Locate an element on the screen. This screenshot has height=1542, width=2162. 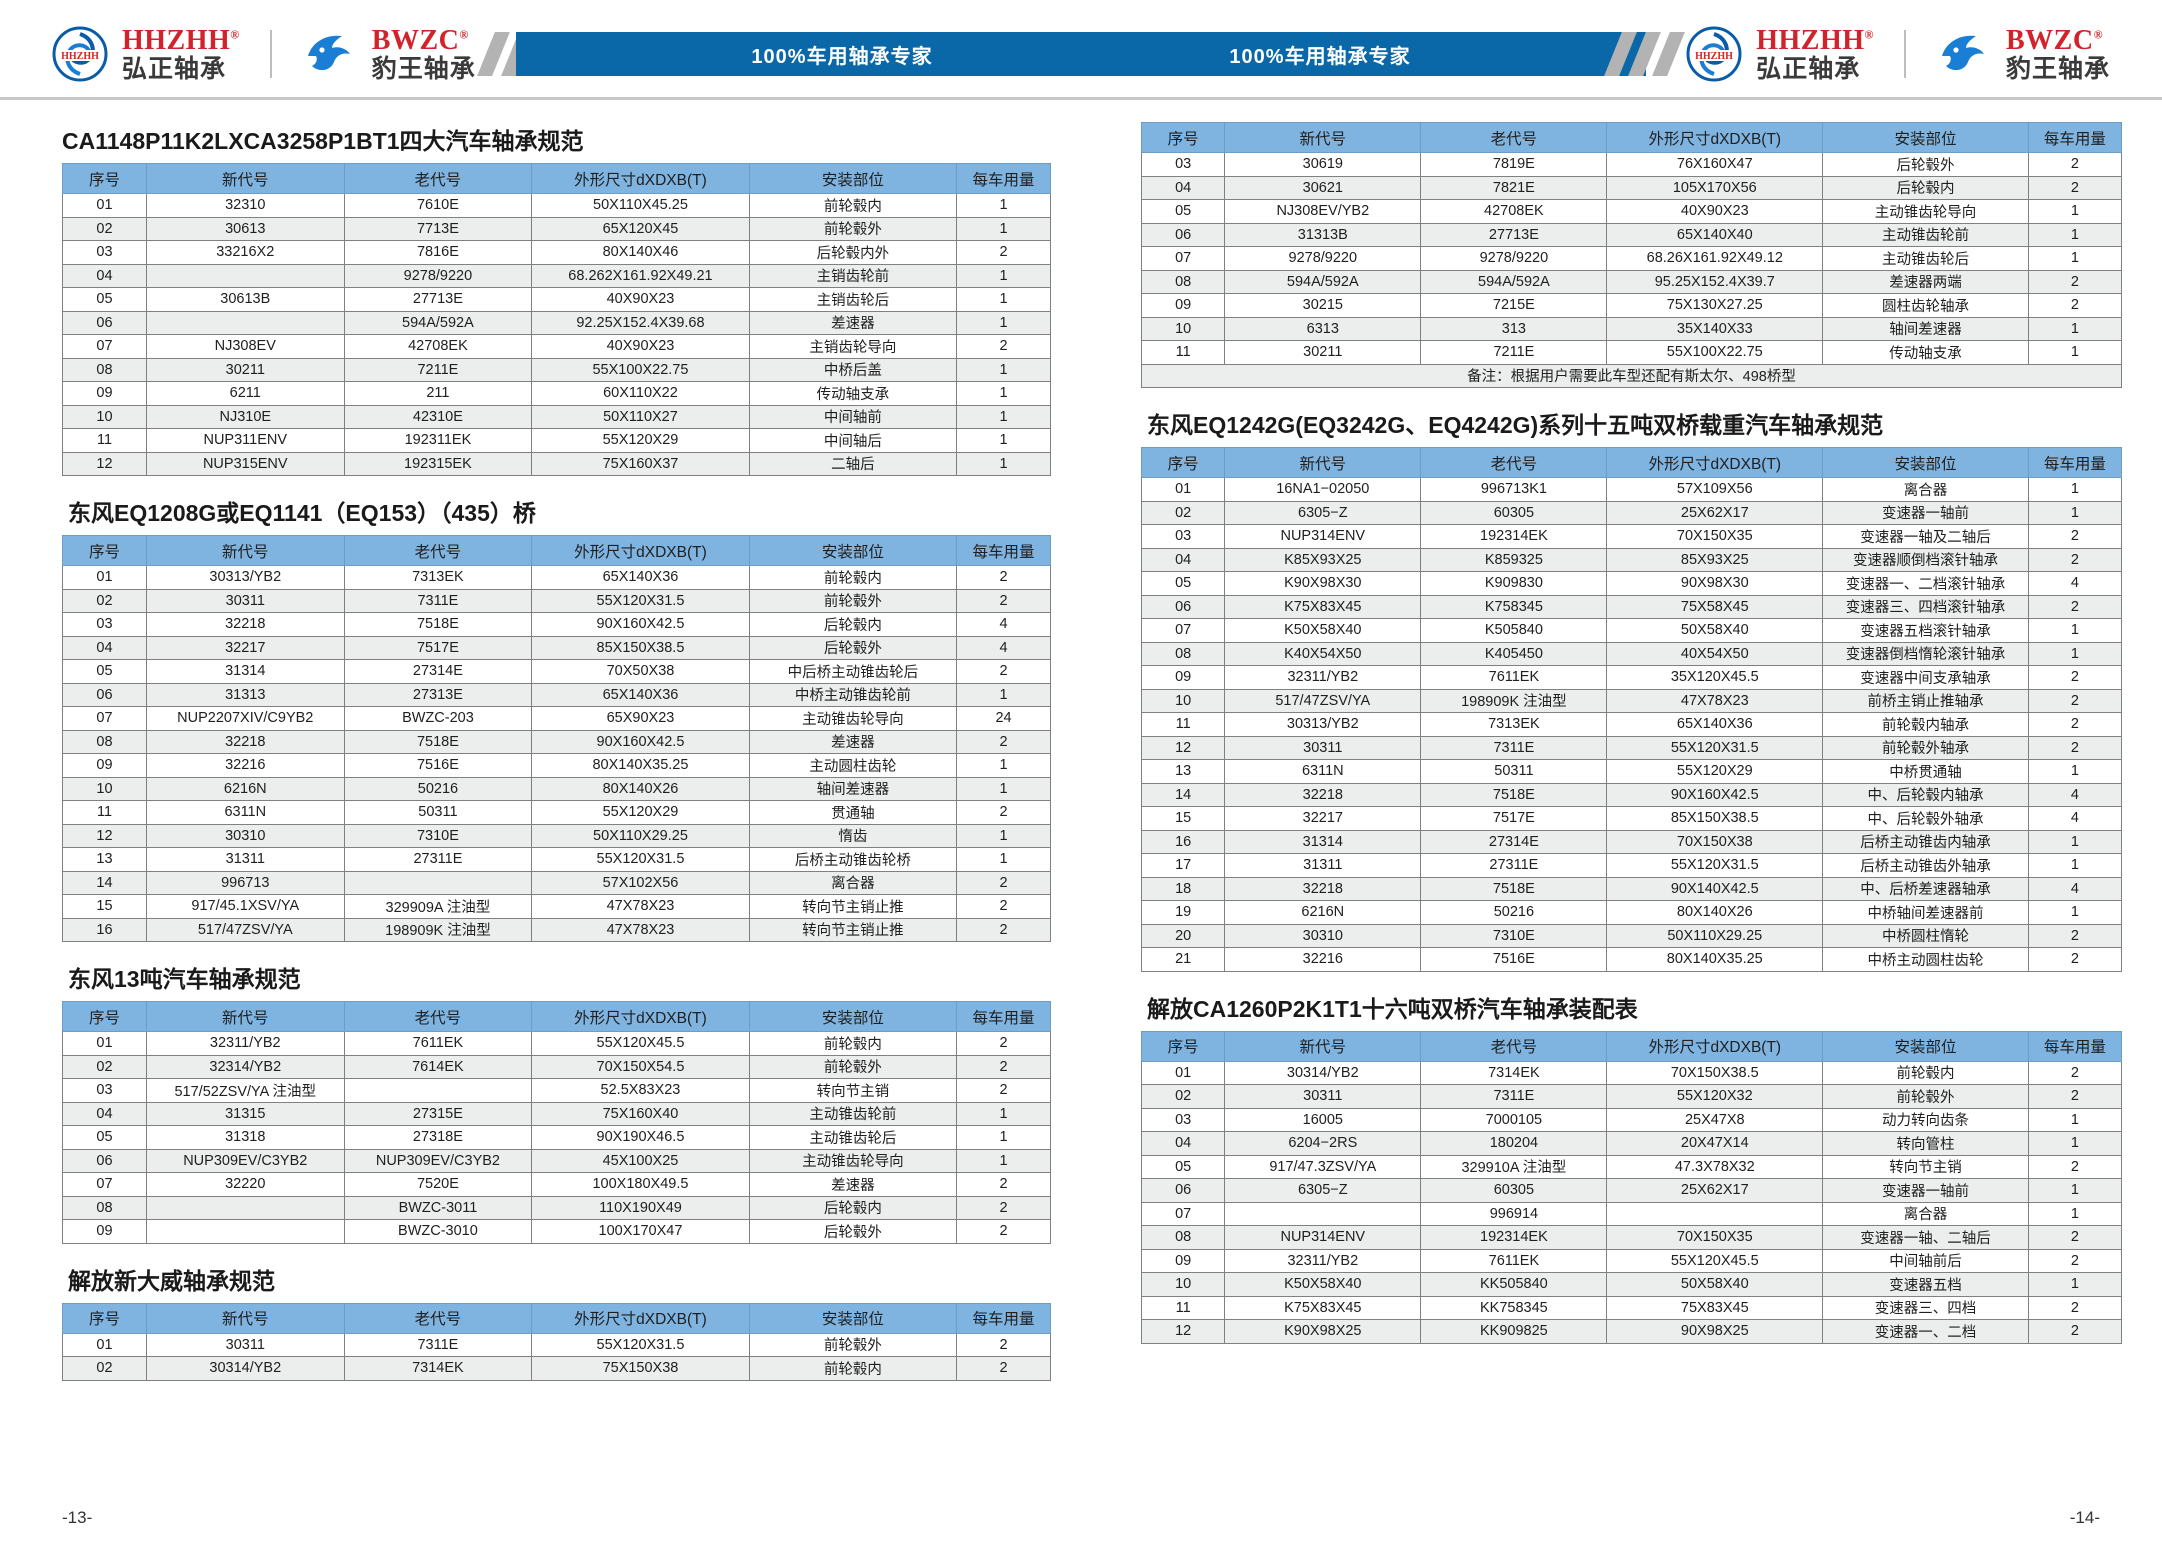
svg-text: HHZHH is located at coordinates (1714, 56).